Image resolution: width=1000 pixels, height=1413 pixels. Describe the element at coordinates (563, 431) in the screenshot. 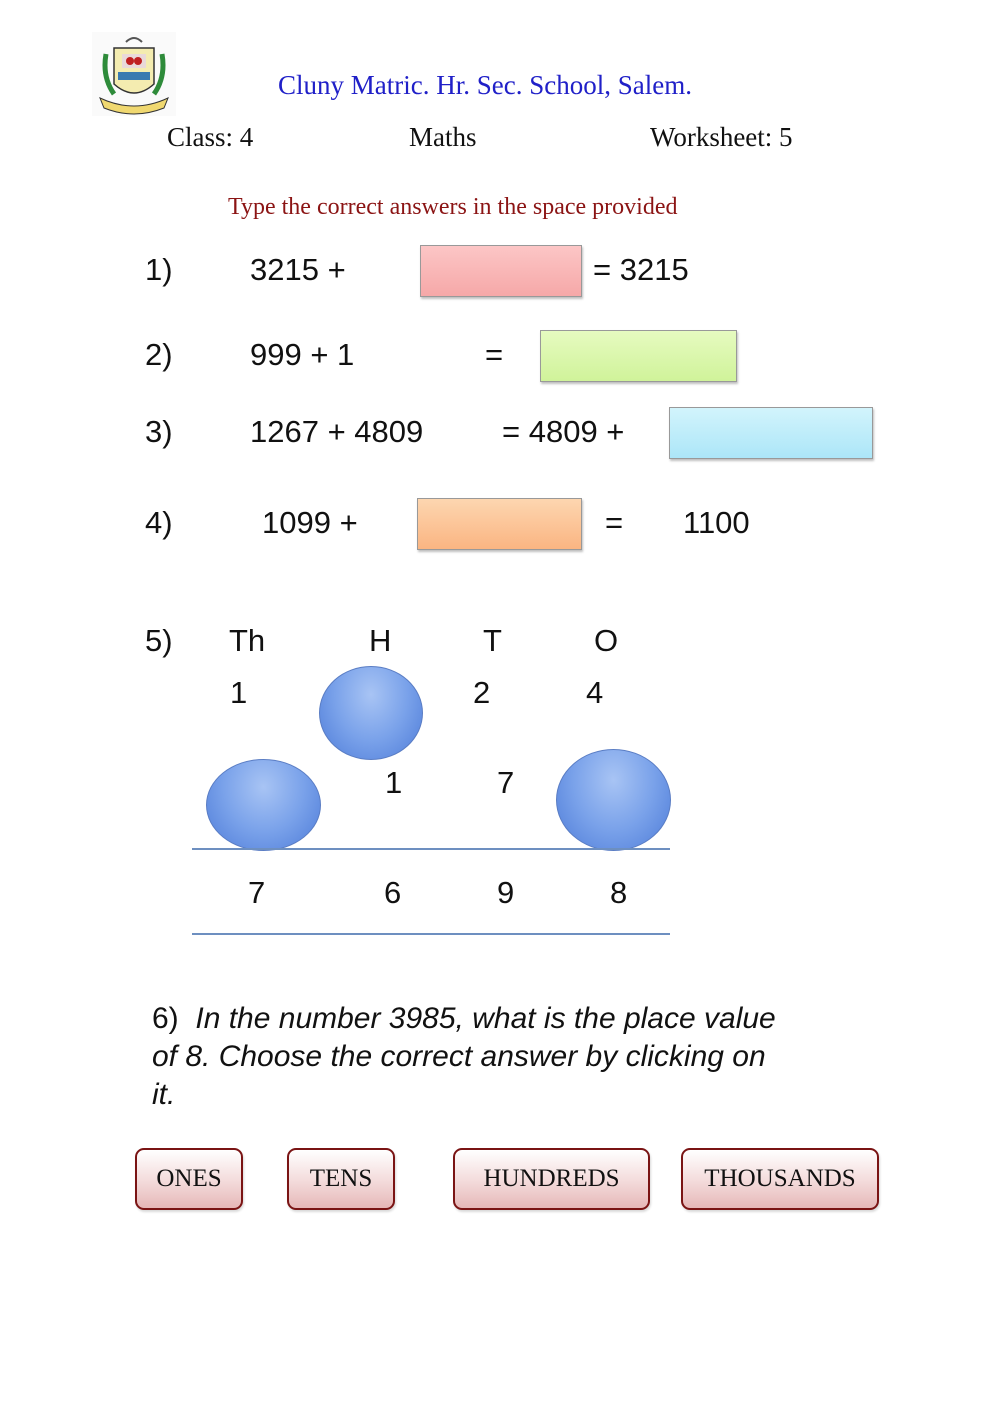

I see `q3-right: = 4809 +` at that location.